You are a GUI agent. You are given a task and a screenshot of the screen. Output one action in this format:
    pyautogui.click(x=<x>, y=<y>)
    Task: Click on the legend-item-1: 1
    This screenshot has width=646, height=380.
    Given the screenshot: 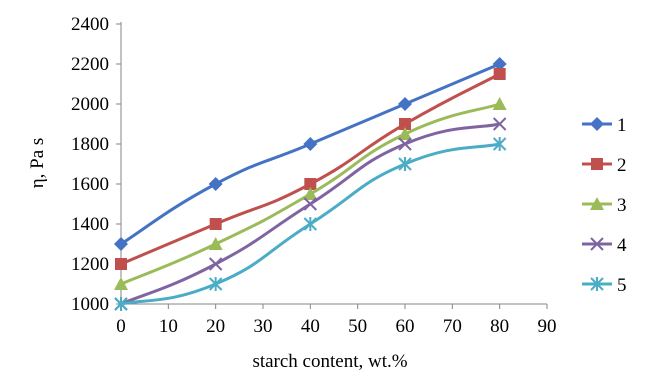 What is the action you would take?
    pyautogui.click(x=604, y=125)
    